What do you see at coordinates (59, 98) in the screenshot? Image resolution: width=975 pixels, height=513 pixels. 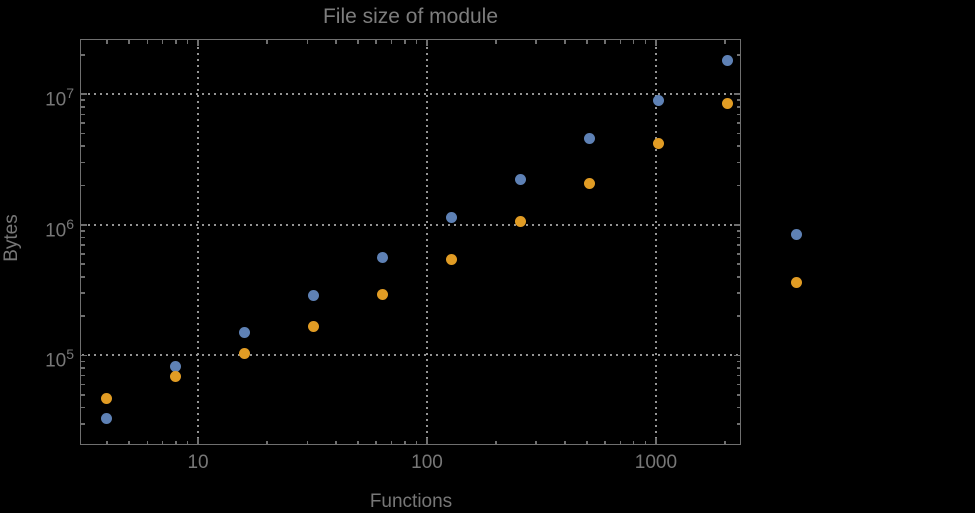 I see `y-tick-label: 10⁷` at bounding box center [59, 98].